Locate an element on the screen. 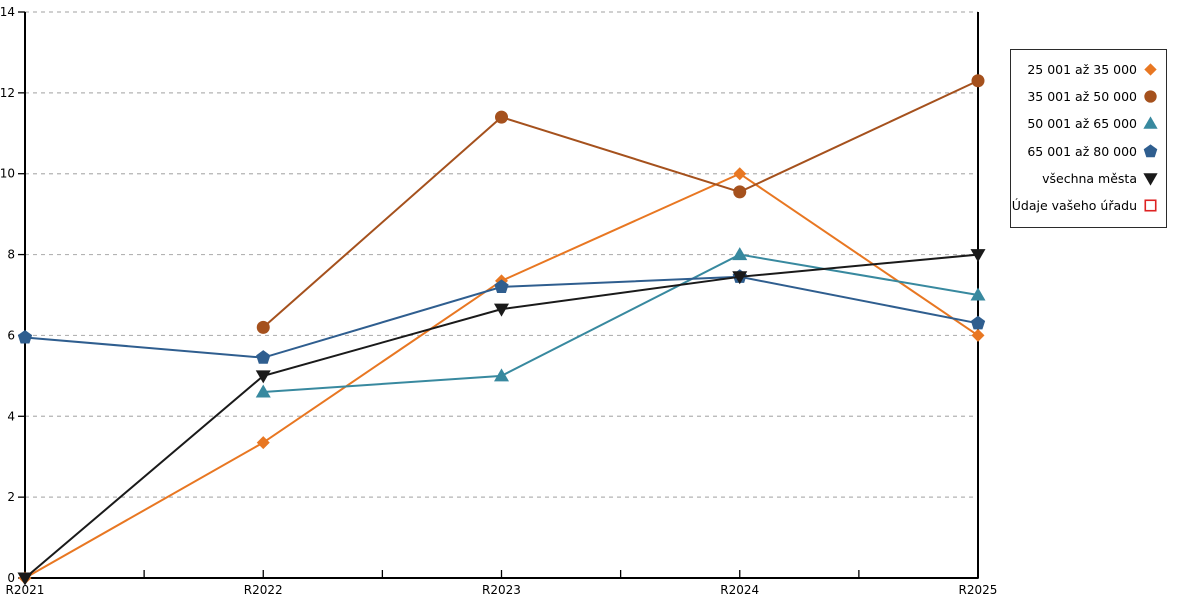 This screenshot has height=600, width=1200. legend-triangle-down-icon is located at coordinates (1150, 179).